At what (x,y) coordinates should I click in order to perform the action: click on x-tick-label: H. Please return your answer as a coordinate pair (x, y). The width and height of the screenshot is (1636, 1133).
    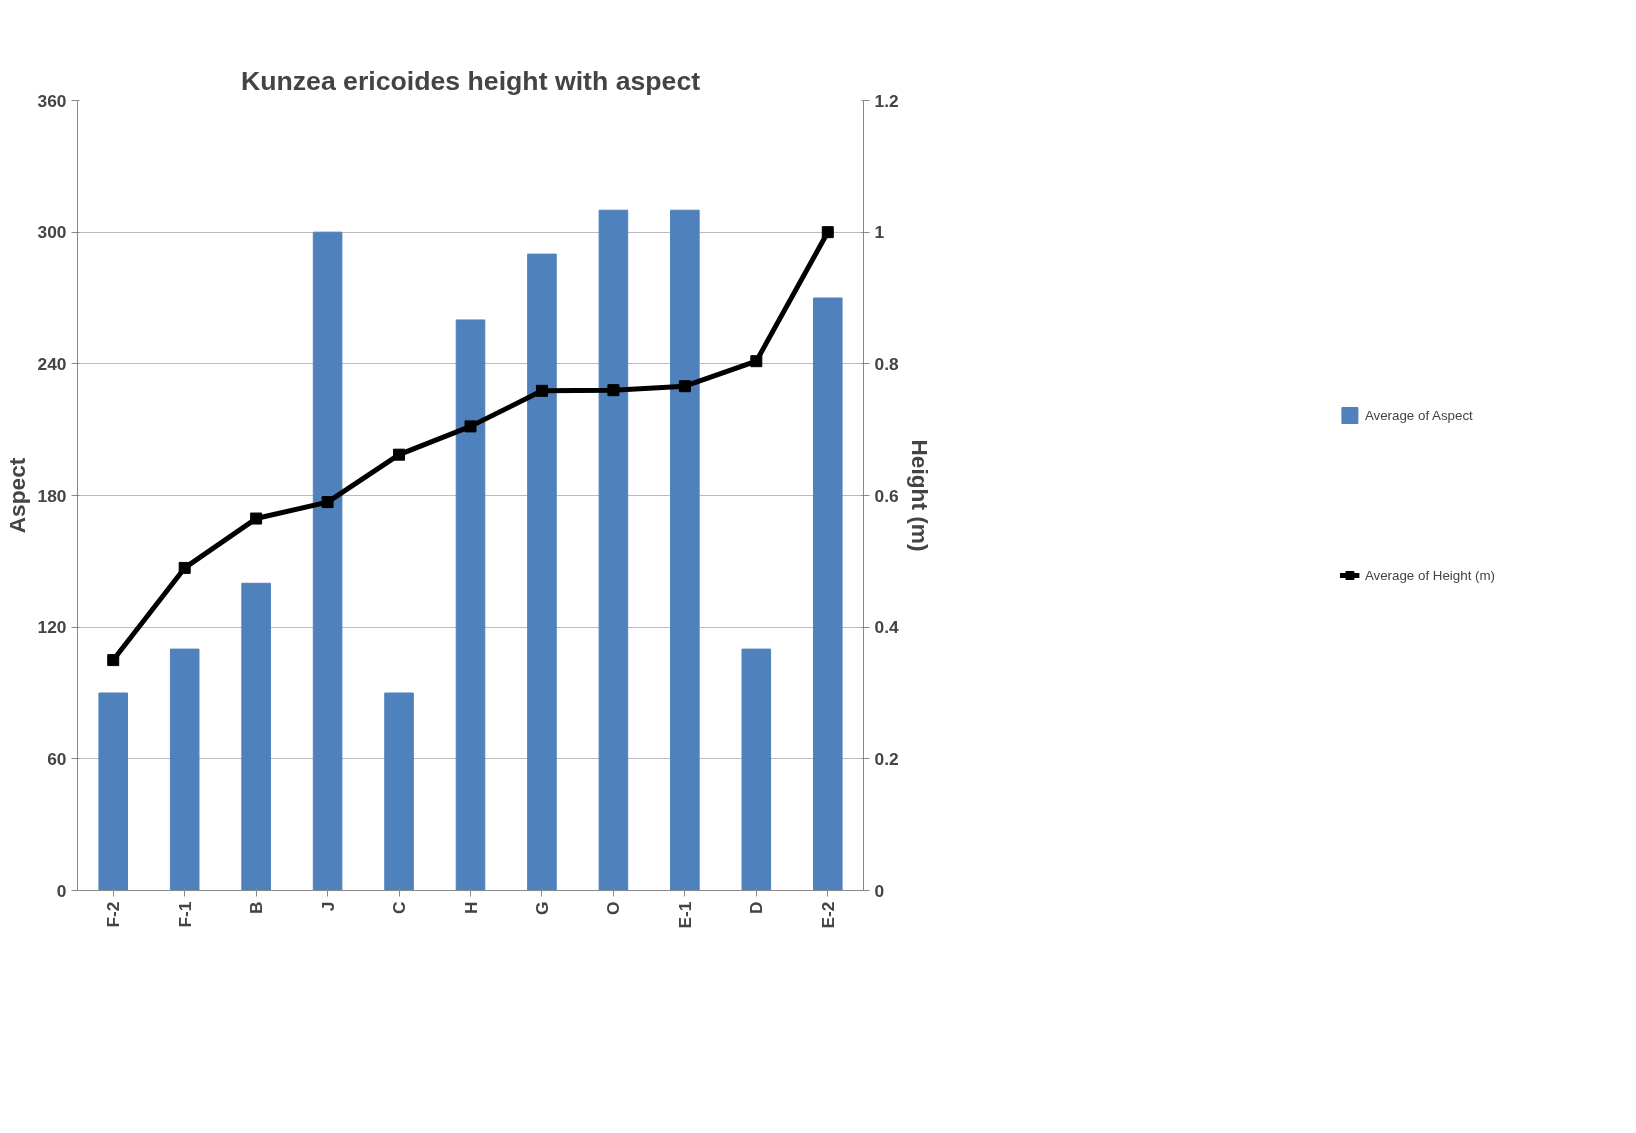
    Looking at the image, I should click on (470, 908).